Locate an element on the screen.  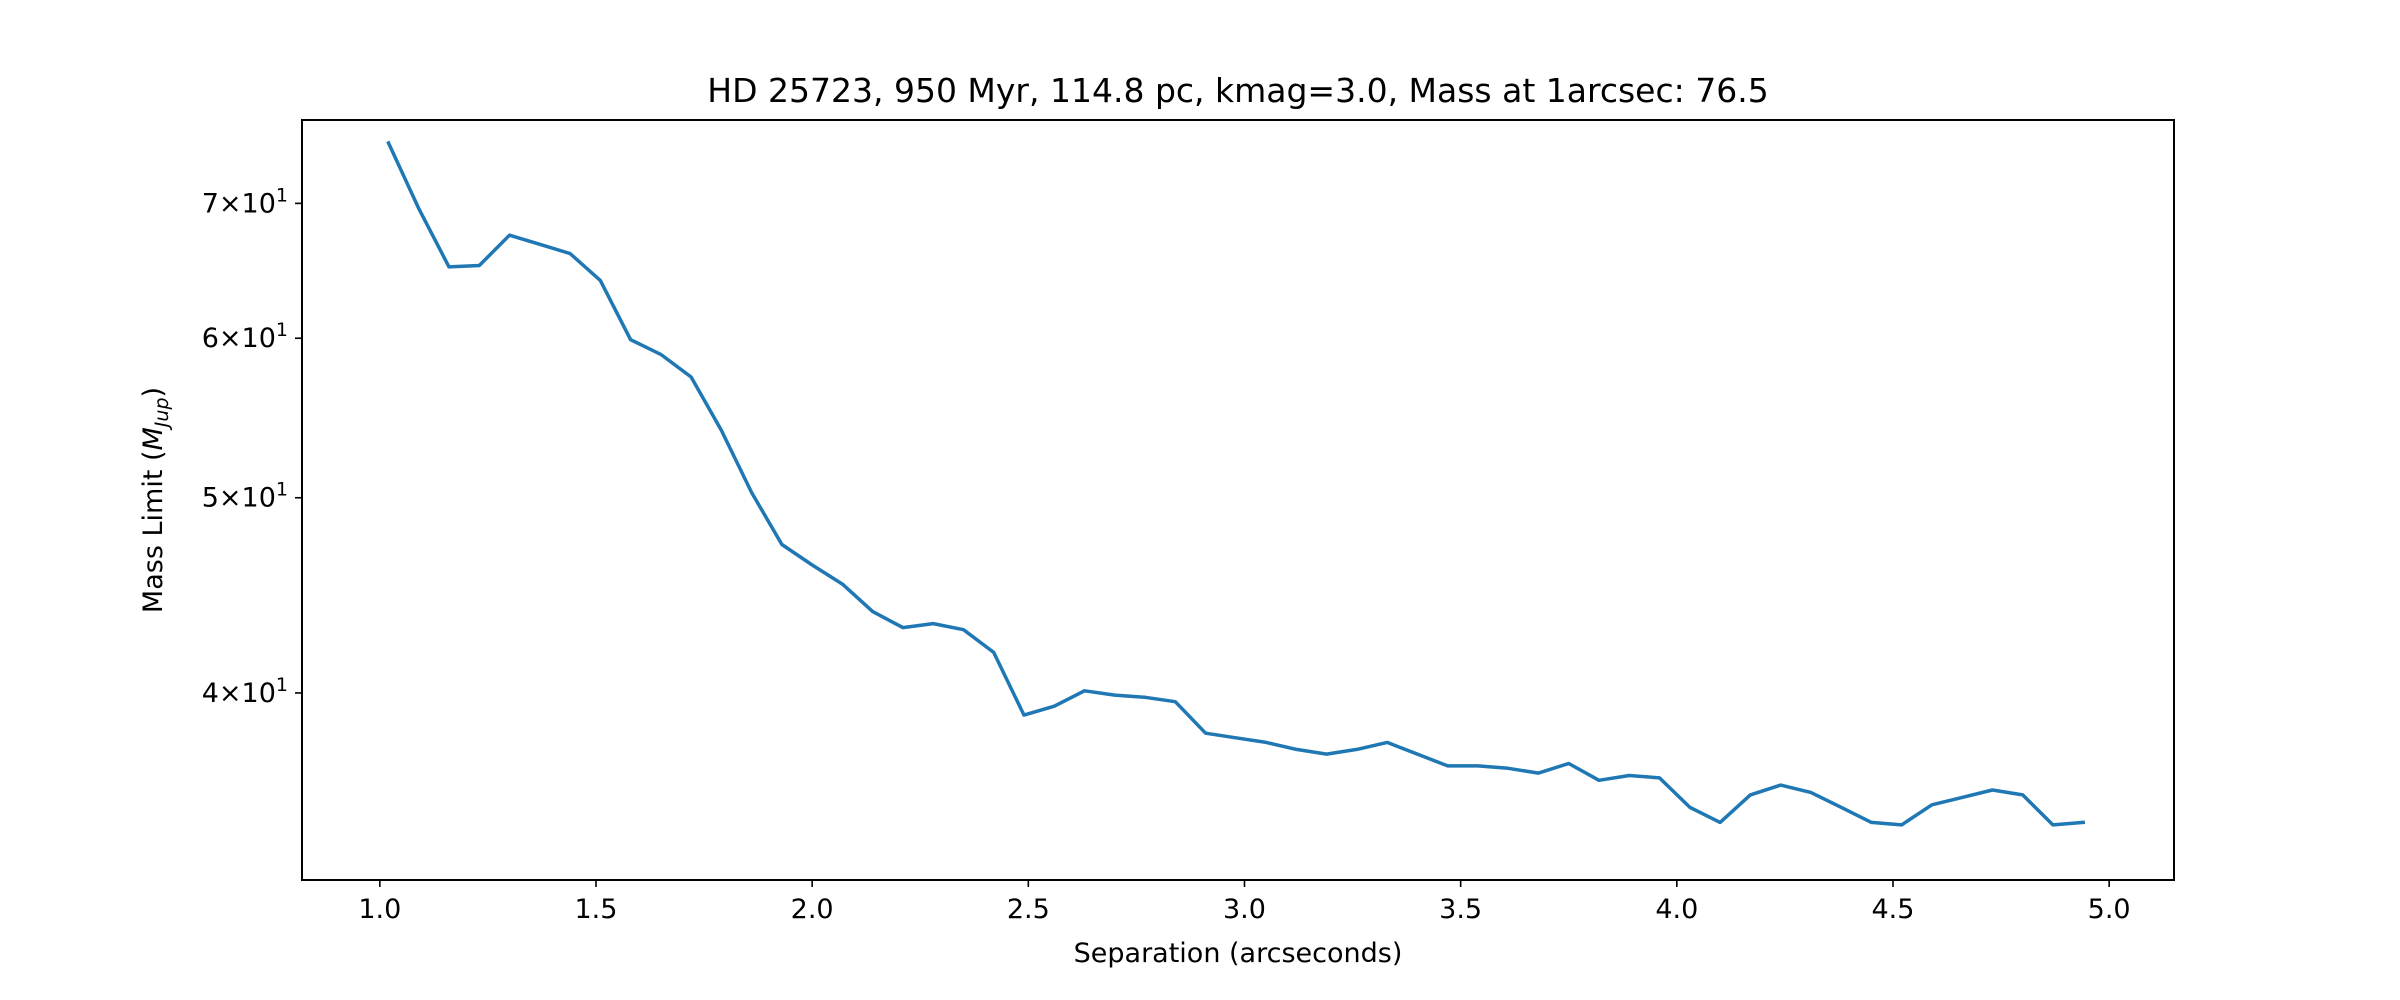
y-tick-label: 4×10¹ is located at coordinates (245, 691).